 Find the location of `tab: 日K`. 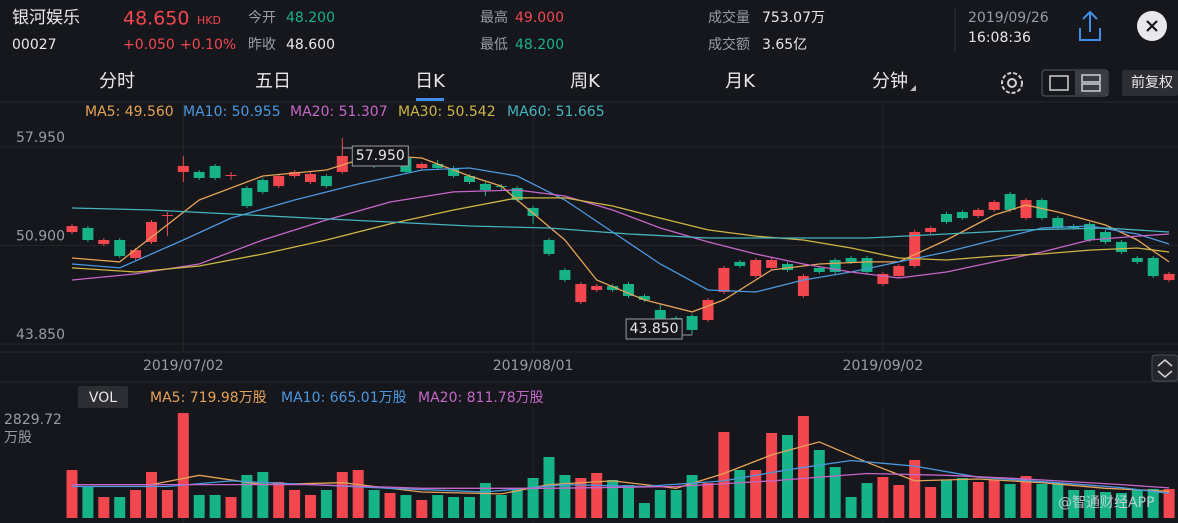

tab: 日K is located at coordinates (430, 81).